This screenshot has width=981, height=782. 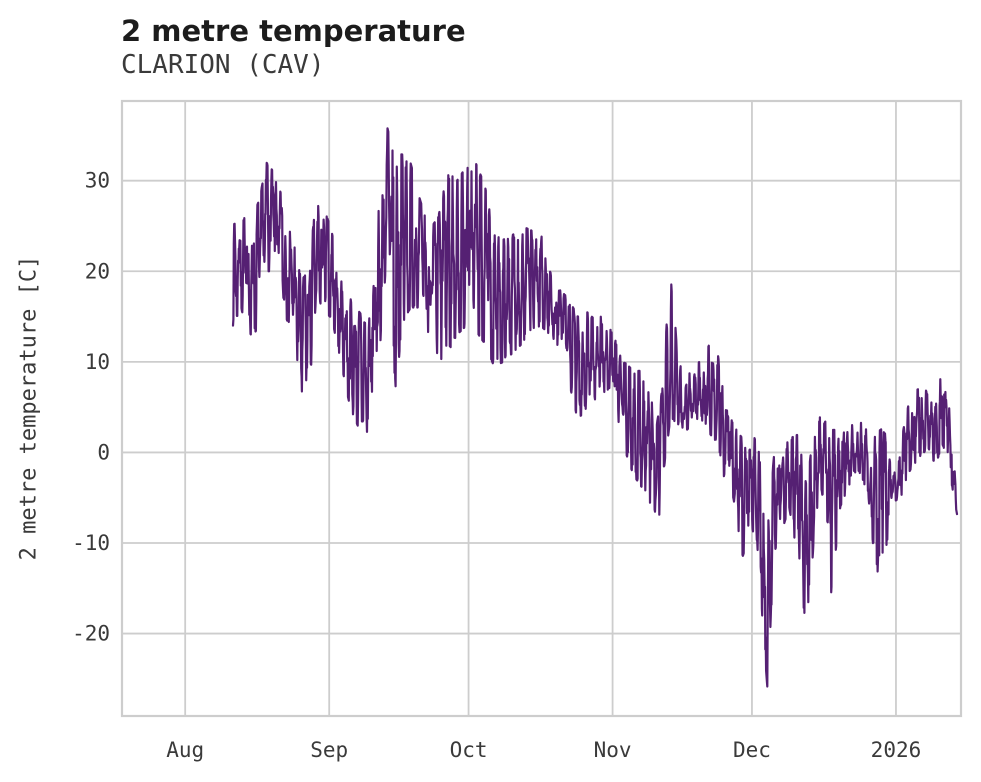 What do you see at coordinates (293, 31) in the screenshot?
I see `chart-title: 2 metre temperature` at bounding box center [293, 31].